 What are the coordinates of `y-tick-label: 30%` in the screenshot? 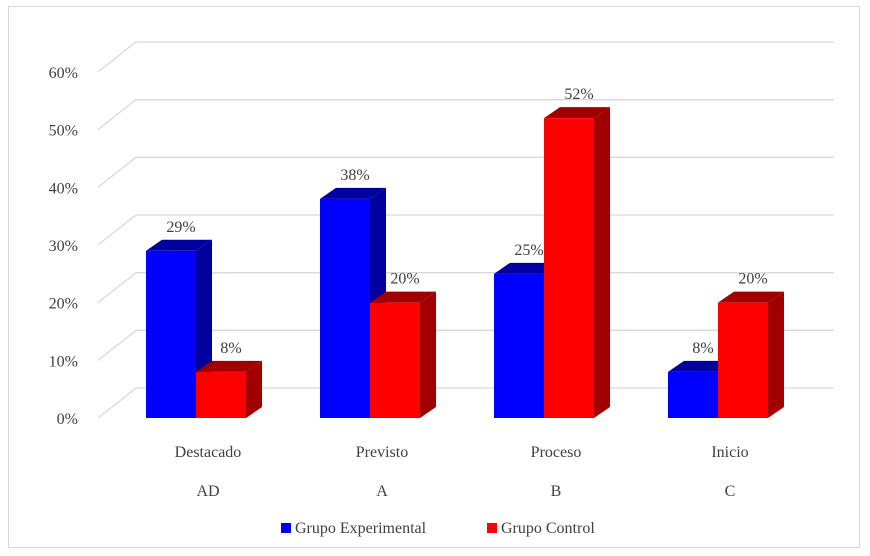 It's located at (63, 246).